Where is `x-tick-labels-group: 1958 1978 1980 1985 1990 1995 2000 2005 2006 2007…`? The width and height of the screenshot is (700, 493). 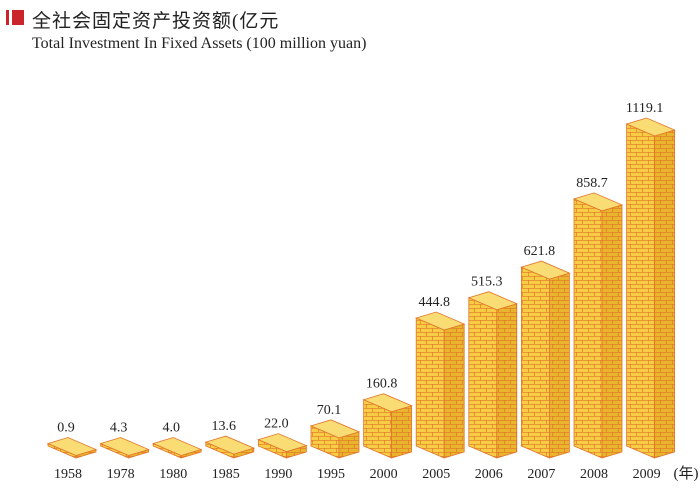
x-tick-labels-group: 1958 1978 1980 1985 1990 1995 2000 2005 2006 2007… is located at coordinates (357, 474).